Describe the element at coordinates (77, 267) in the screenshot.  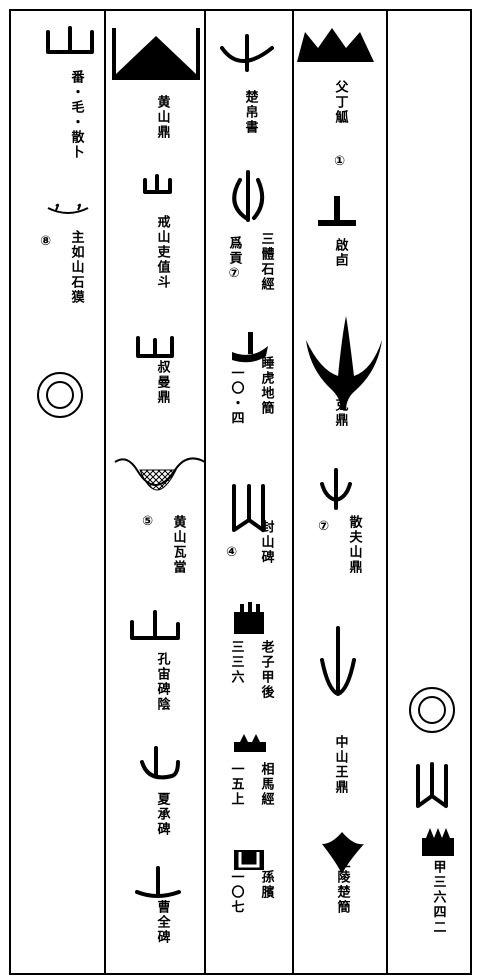
I see `source-label: 主如山石獏` at that location.